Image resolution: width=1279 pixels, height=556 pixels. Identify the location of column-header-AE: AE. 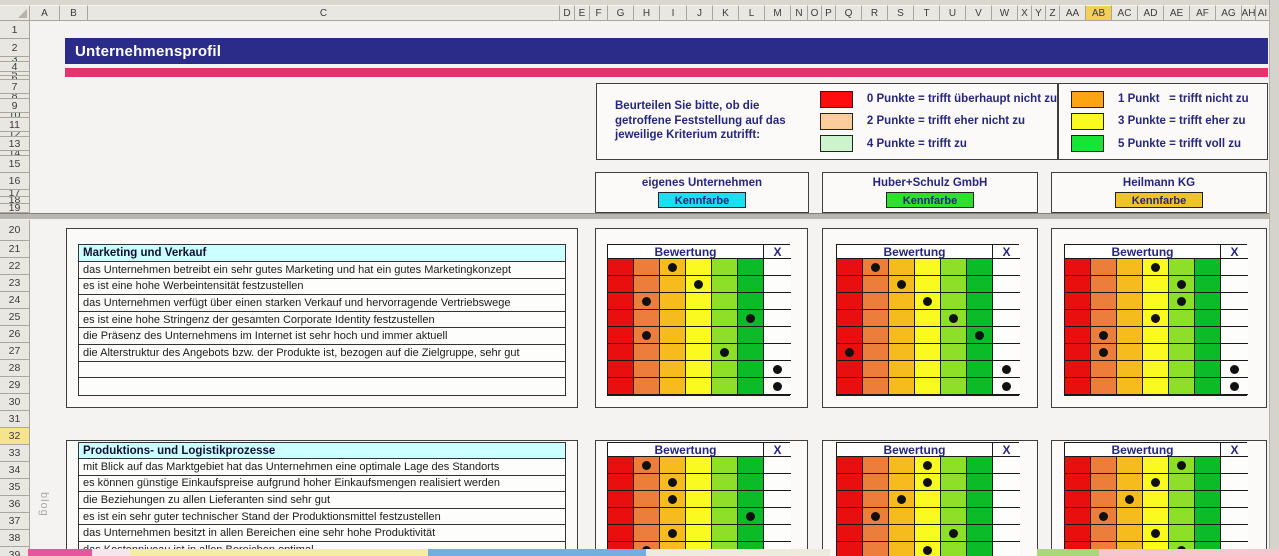
(1177, 13).